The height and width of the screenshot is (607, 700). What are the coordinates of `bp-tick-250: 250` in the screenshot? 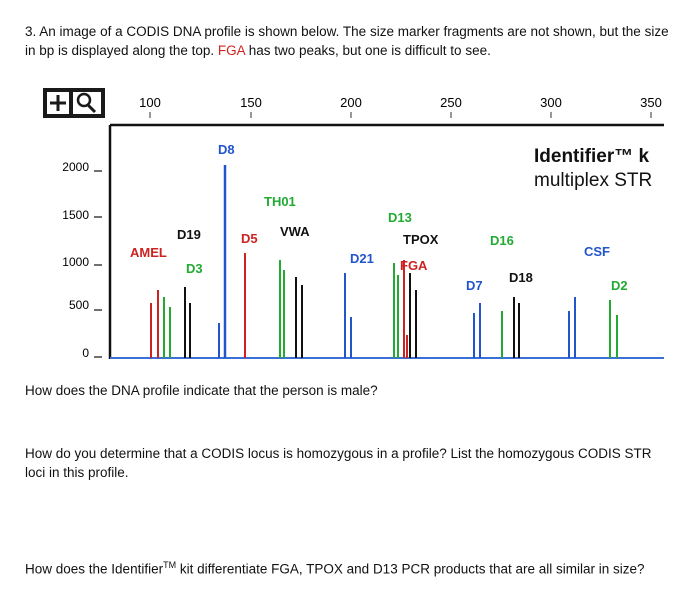 It's located at (451, 102).